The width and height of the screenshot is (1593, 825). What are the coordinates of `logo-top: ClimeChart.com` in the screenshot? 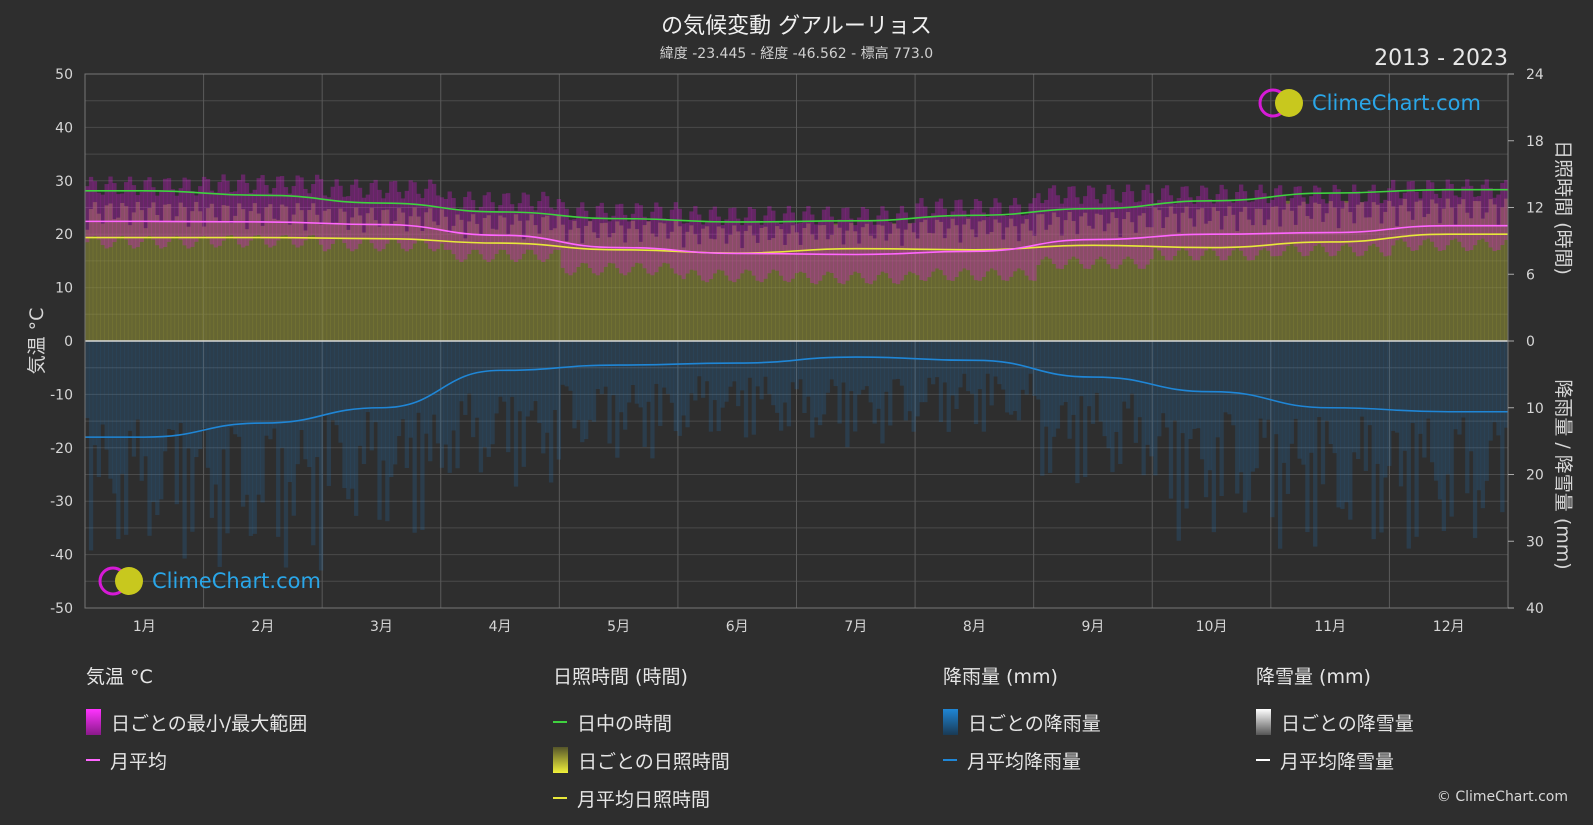 It's located at (1368, 103).